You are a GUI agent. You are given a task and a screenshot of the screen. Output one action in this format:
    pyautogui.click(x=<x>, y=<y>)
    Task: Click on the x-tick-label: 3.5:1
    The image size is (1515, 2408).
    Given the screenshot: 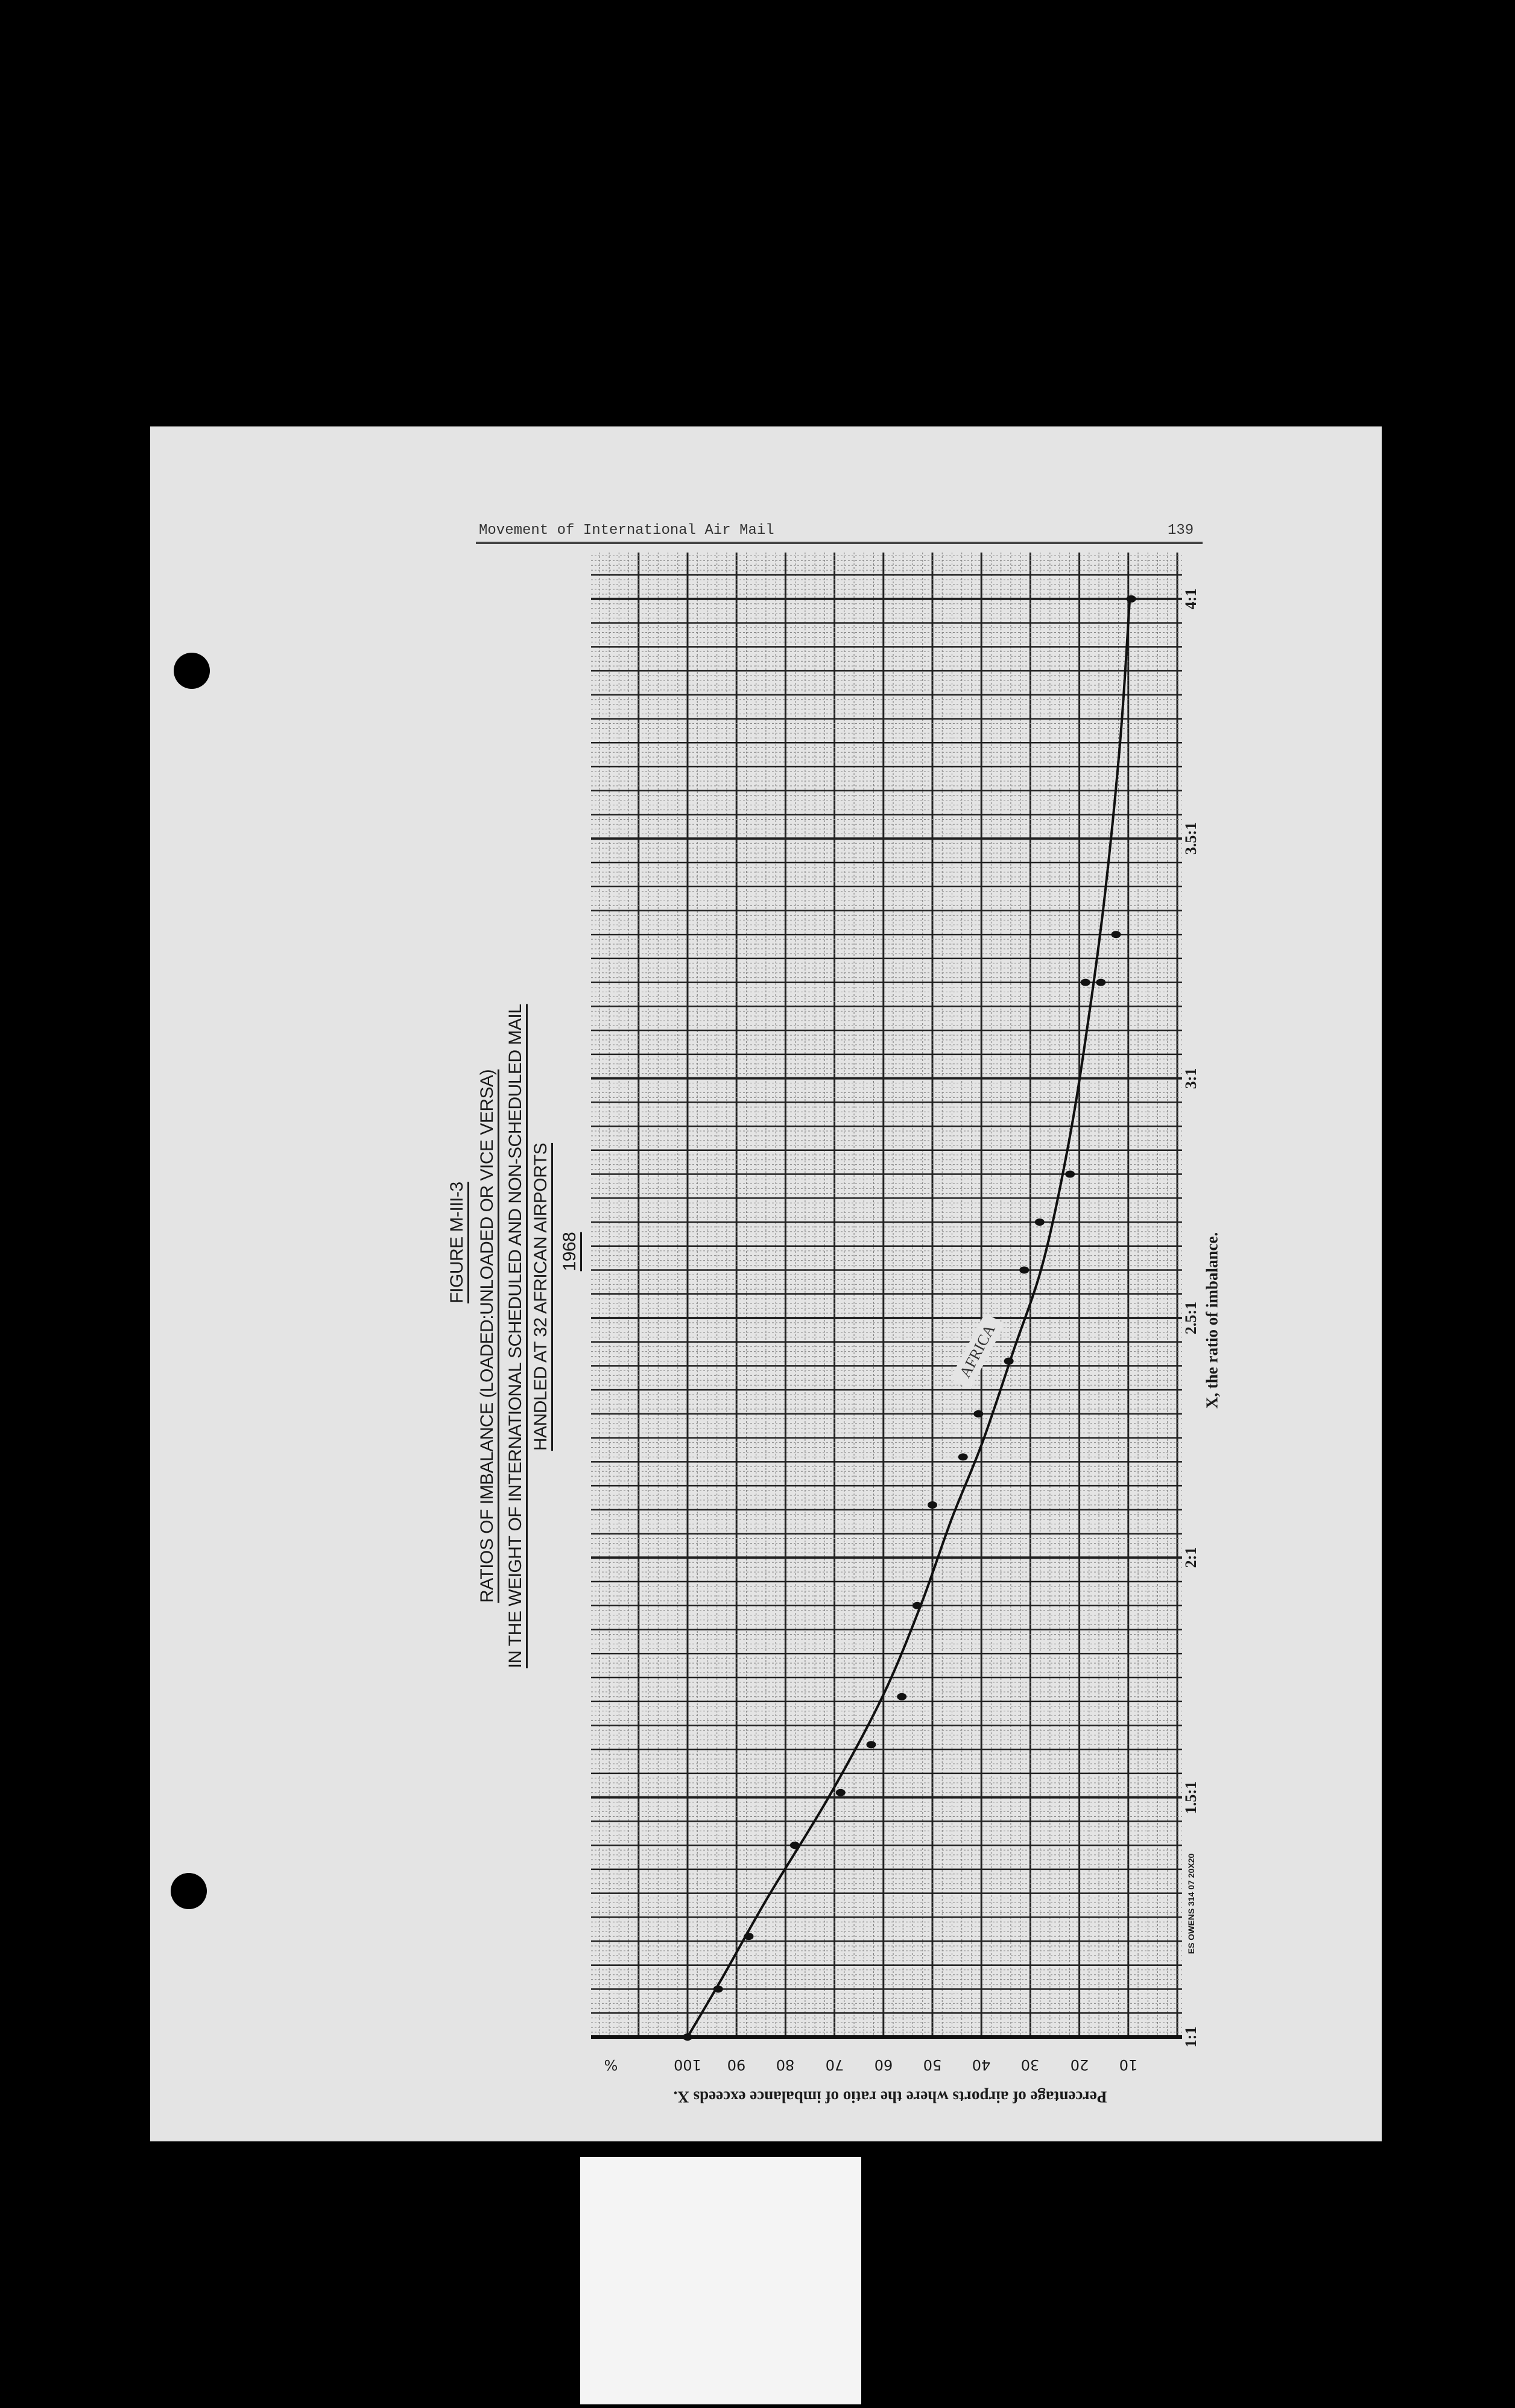 What is the action you would take?
    pyautogui.click(x=1191, y=839)
    